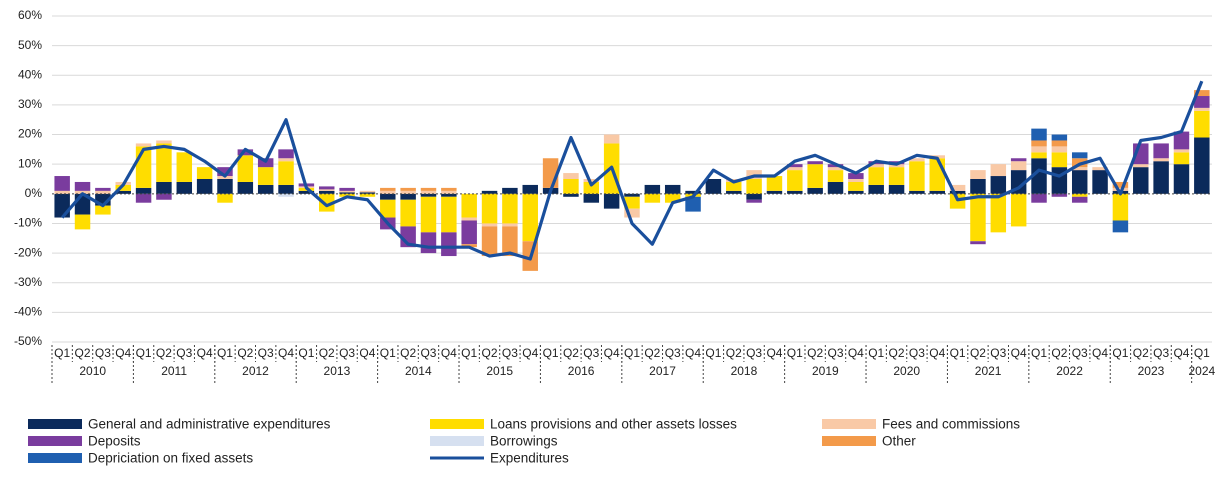 The width and height of the screenshot is (1226, 477). What do you see at coordinates (92, 371) in the screenshot?
I see `year-label: 2010` at bounding box center [92, 371].